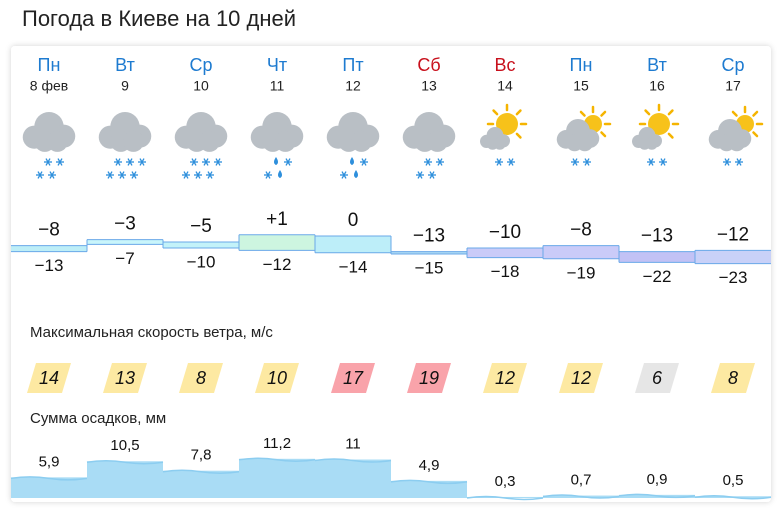 The image size is (780, 513). What do you see at coordinates (125, 86) in the screenshot?
I see `date: 9` at bounding box center [125, 86].